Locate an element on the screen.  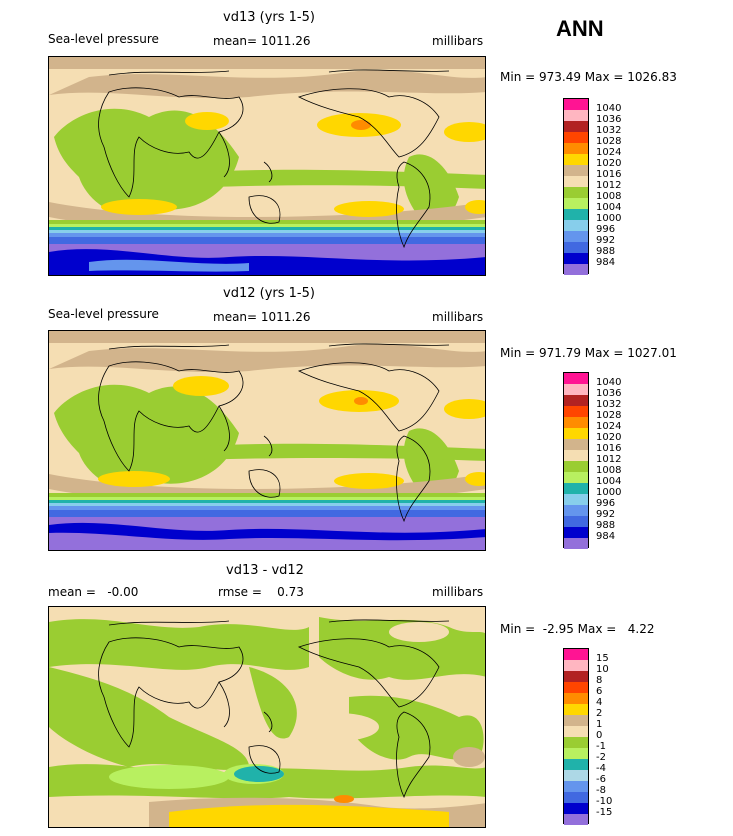
season-label: ANN is located at coordinates (580, 28).